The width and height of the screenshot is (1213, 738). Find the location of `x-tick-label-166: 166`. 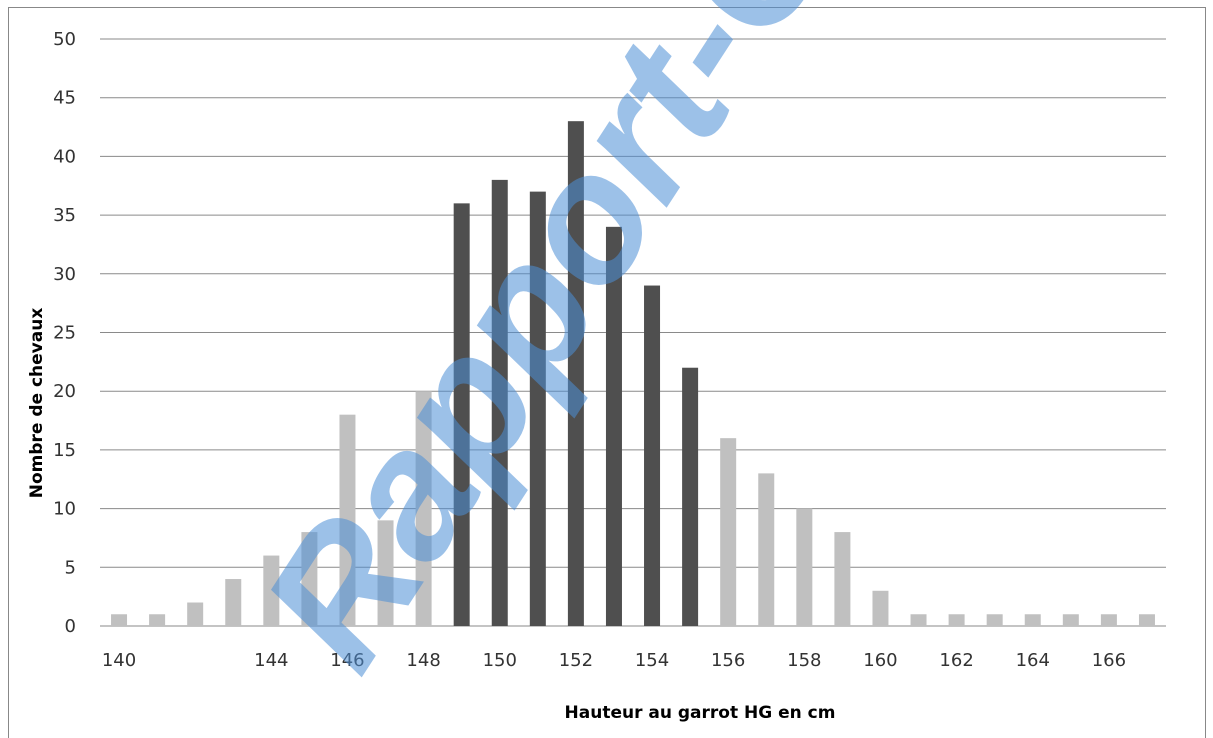

x-tick-label-166: 166 is located at coordinates (1109, 660).